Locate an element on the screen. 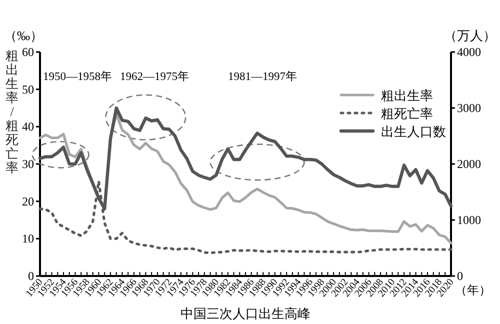 The height and width of the screenshot is (324, 500). legend-label: 粗死亡率 is located at coordinates (407, 113).